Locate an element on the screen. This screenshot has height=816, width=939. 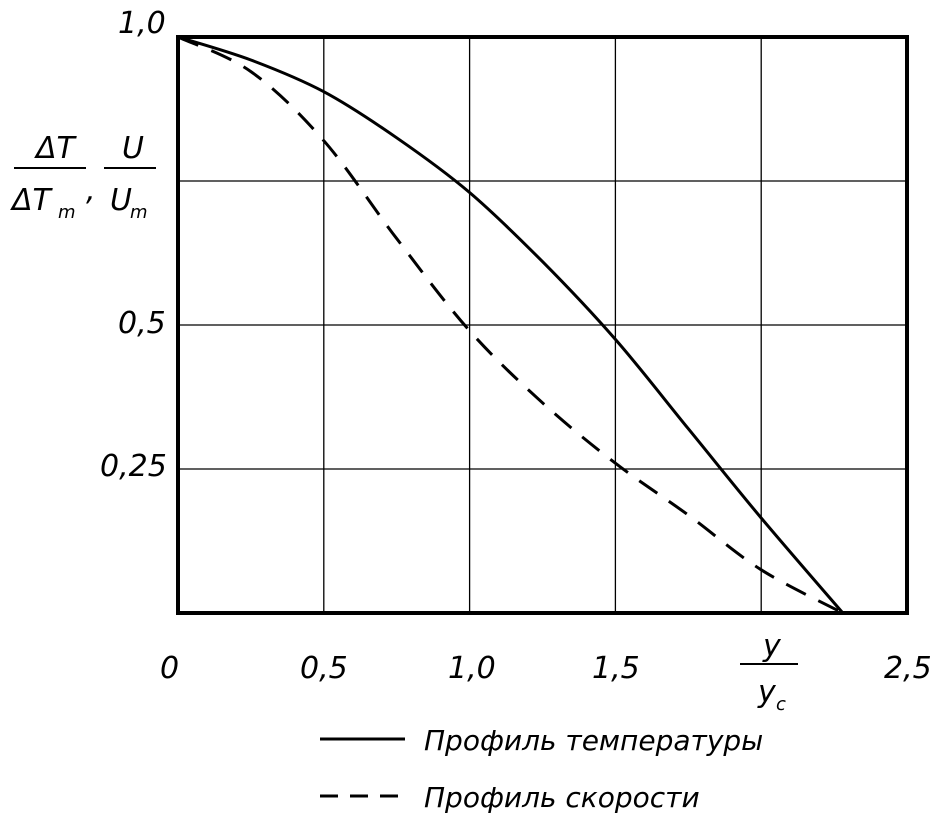
y-tick-label-1-0: 1,0 is located at coordinates (142, 23).